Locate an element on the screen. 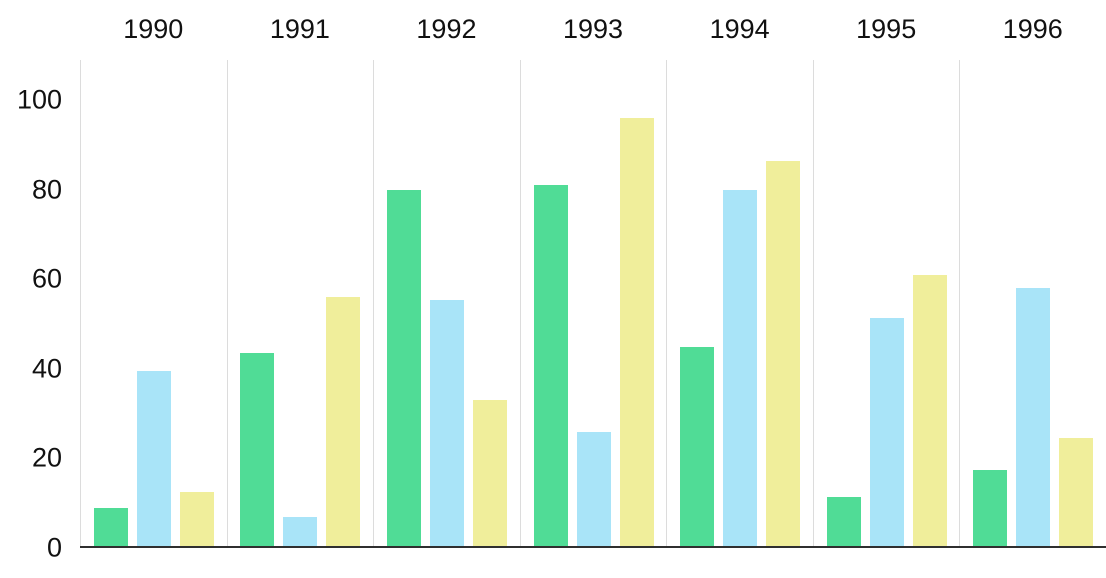 The height and width of the screenshot is (578, 1106). category-label: 1992 is located at coordinates (446, 29).